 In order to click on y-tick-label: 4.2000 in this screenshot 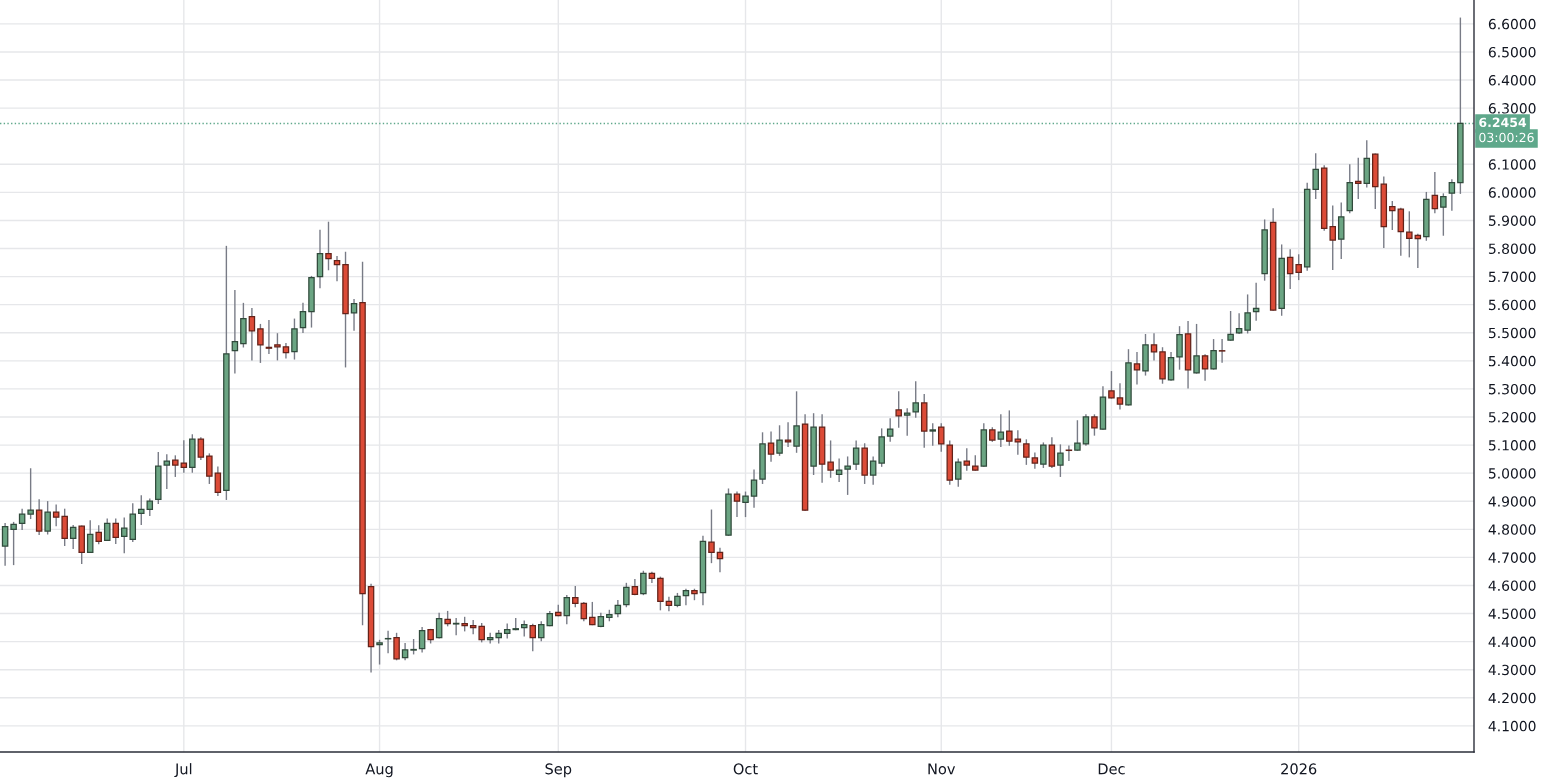, I will do `click(1512, 698)`.